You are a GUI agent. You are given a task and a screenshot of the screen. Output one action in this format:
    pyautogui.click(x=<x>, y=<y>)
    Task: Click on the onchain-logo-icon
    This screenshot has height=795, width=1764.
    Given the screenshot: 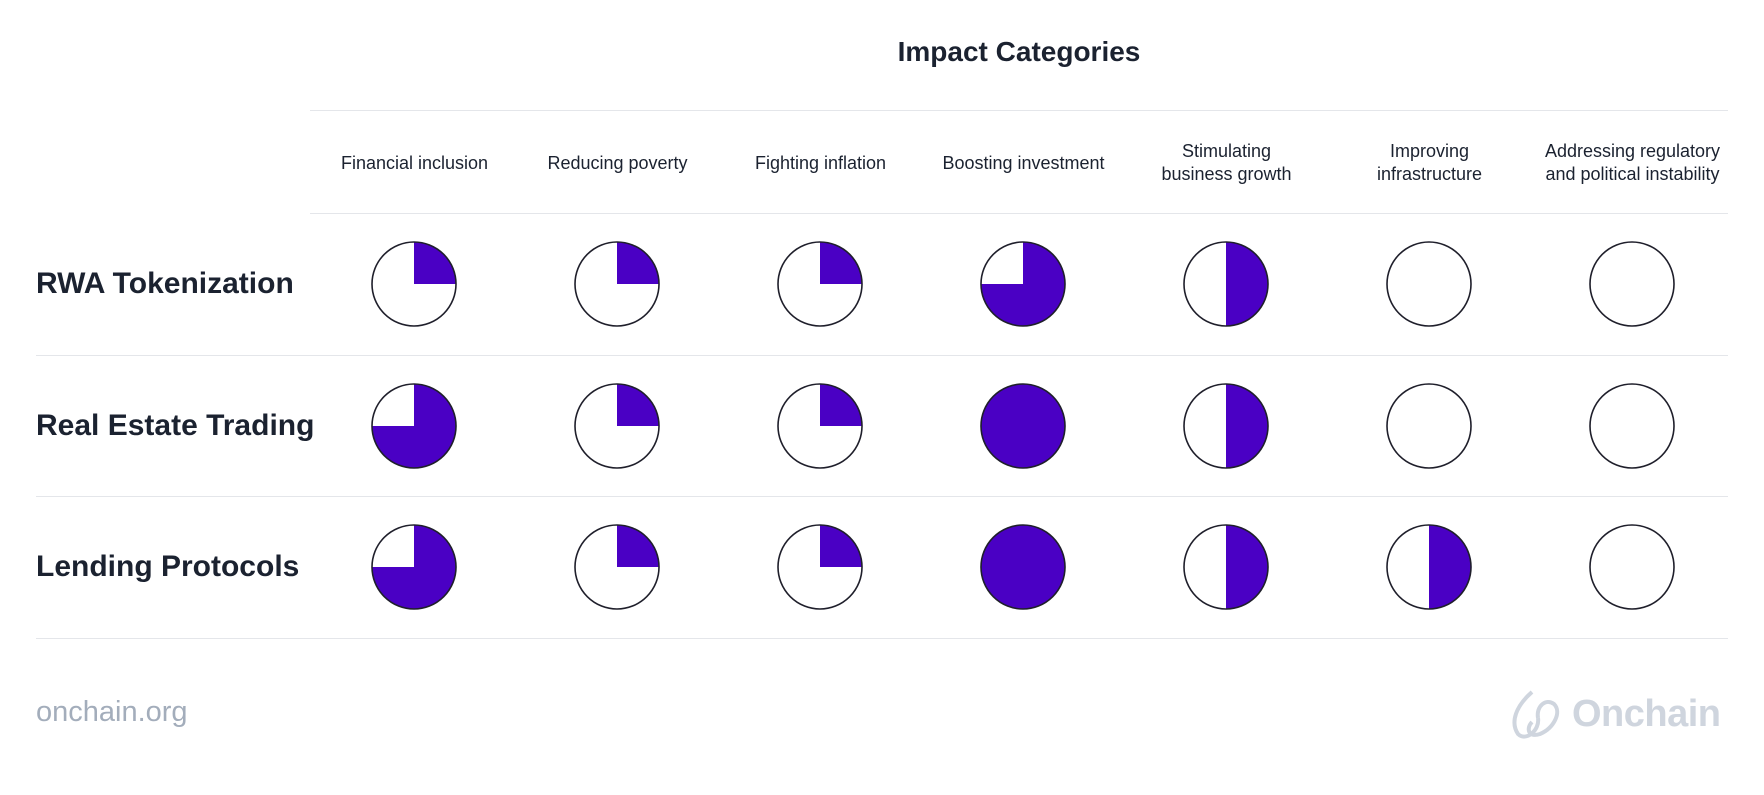 What is the action you would take?
    pyautogui.click(x=1536, y=714)
    